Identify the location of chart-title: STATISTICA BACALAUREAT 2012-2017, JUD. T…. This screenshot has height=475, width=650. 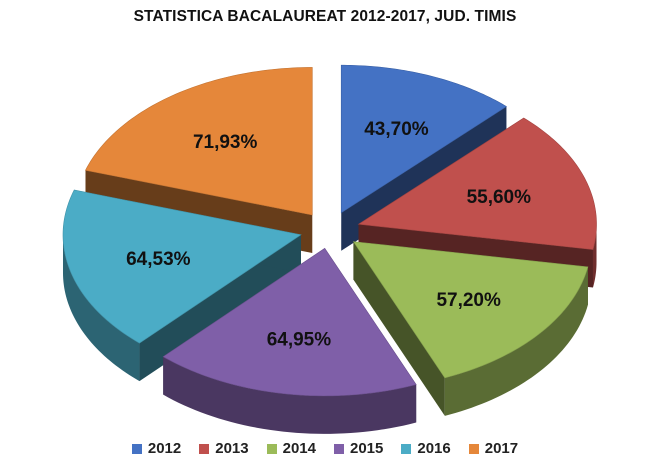
(325, 16).